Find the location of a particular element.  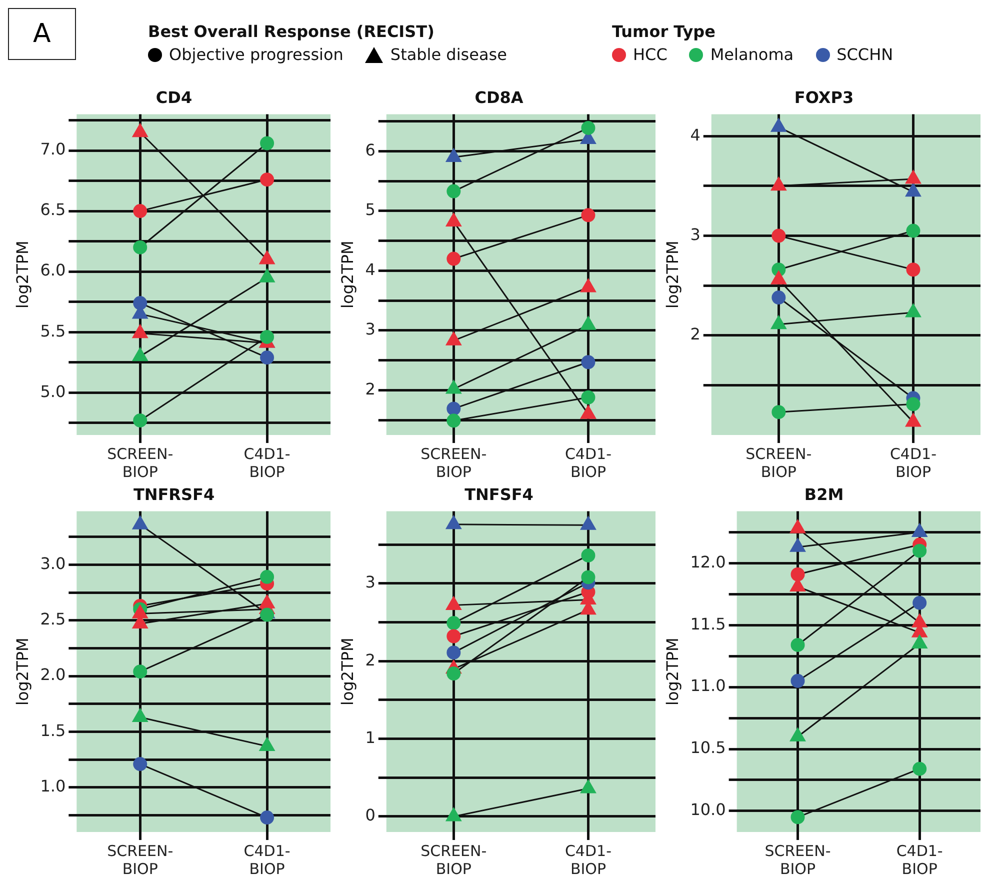

y-tick-label: 0 is located at coordinates (370, 815).